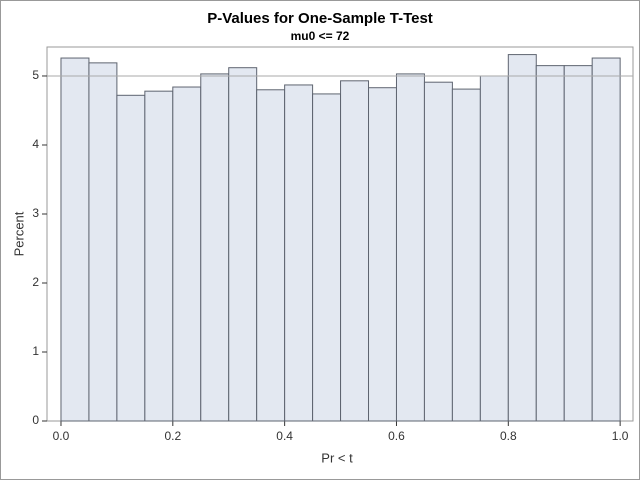 The width and height of the screenshot is (640, 480). Describe the element at coordinates (172, 436) in the screenshot. I see `x-tick-label: 0.2` at that location.